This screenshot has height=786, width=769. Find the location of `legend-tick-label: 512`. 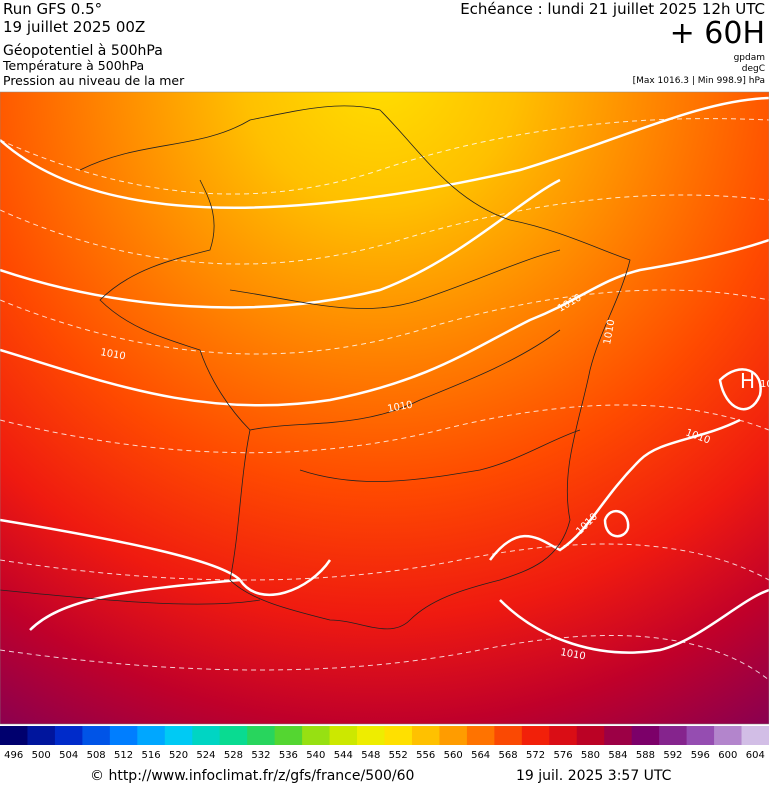

legend-tick-label: 512 is located at coordinates (123, 755).